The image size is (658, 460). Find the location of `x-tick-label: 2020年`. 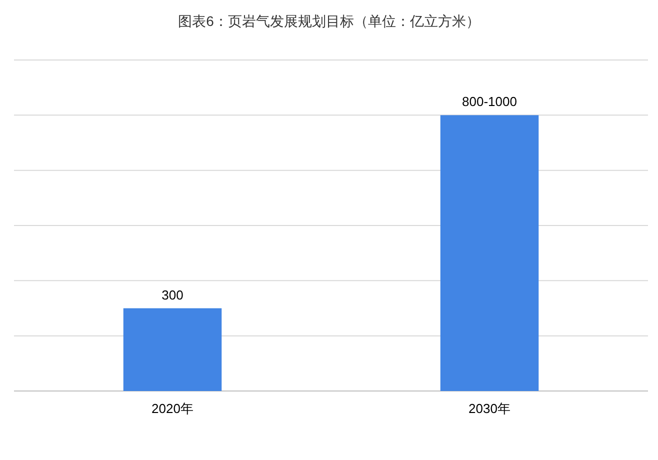

x-tick-label: 2020年 is located at coordinates (173, 408).